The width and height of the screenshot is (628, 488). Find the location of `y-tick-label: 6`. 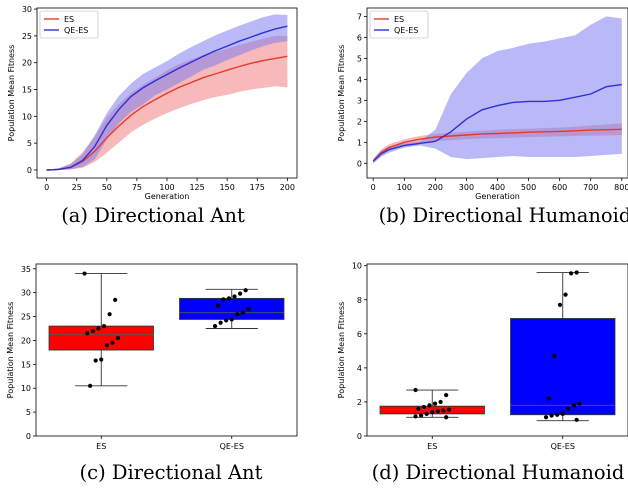

y-tick-label: 6 is located at coordinates (359, 334).